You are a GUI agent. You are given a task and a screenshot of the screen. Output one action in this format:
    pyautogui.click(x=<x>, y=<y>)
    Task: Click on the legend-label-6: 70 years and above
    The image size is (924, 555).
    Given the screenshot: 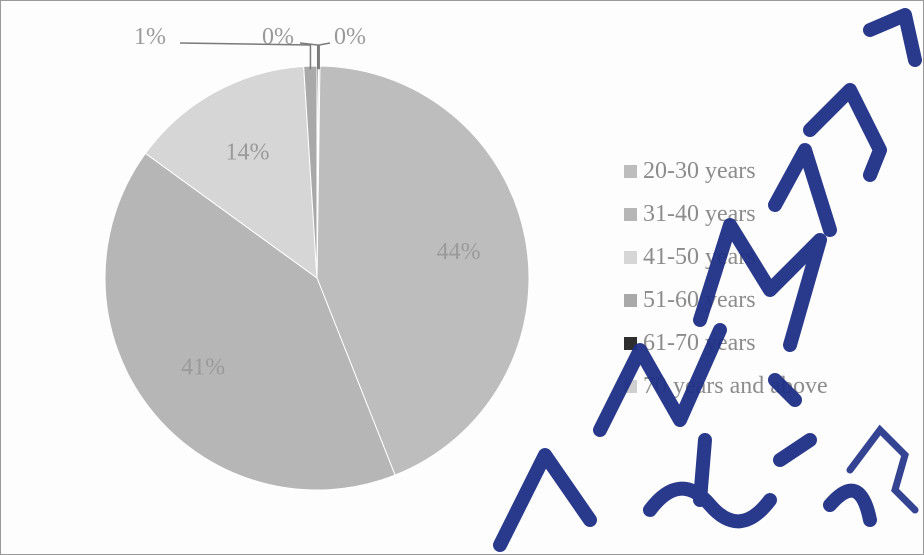 What is the action you would take?
    pyautogui.click(x=735, y=386)
    